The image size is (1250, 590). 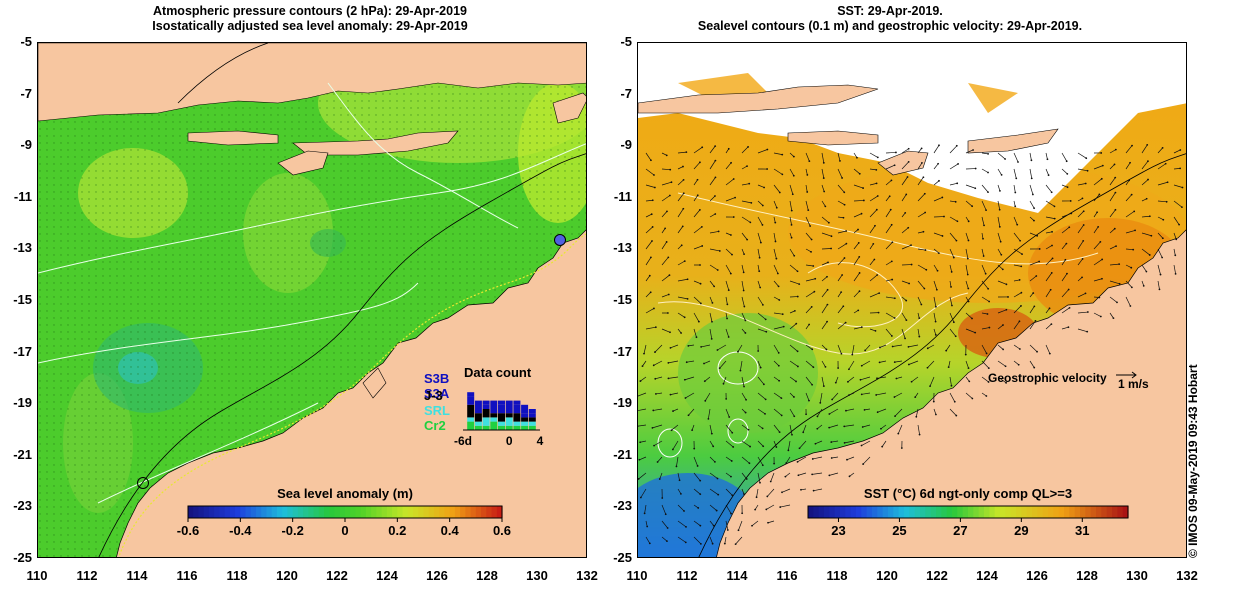 I want to click on imos-credit: © IMOS 09-May-2019 09:43 Hobart, so click(x=1193, y=461).